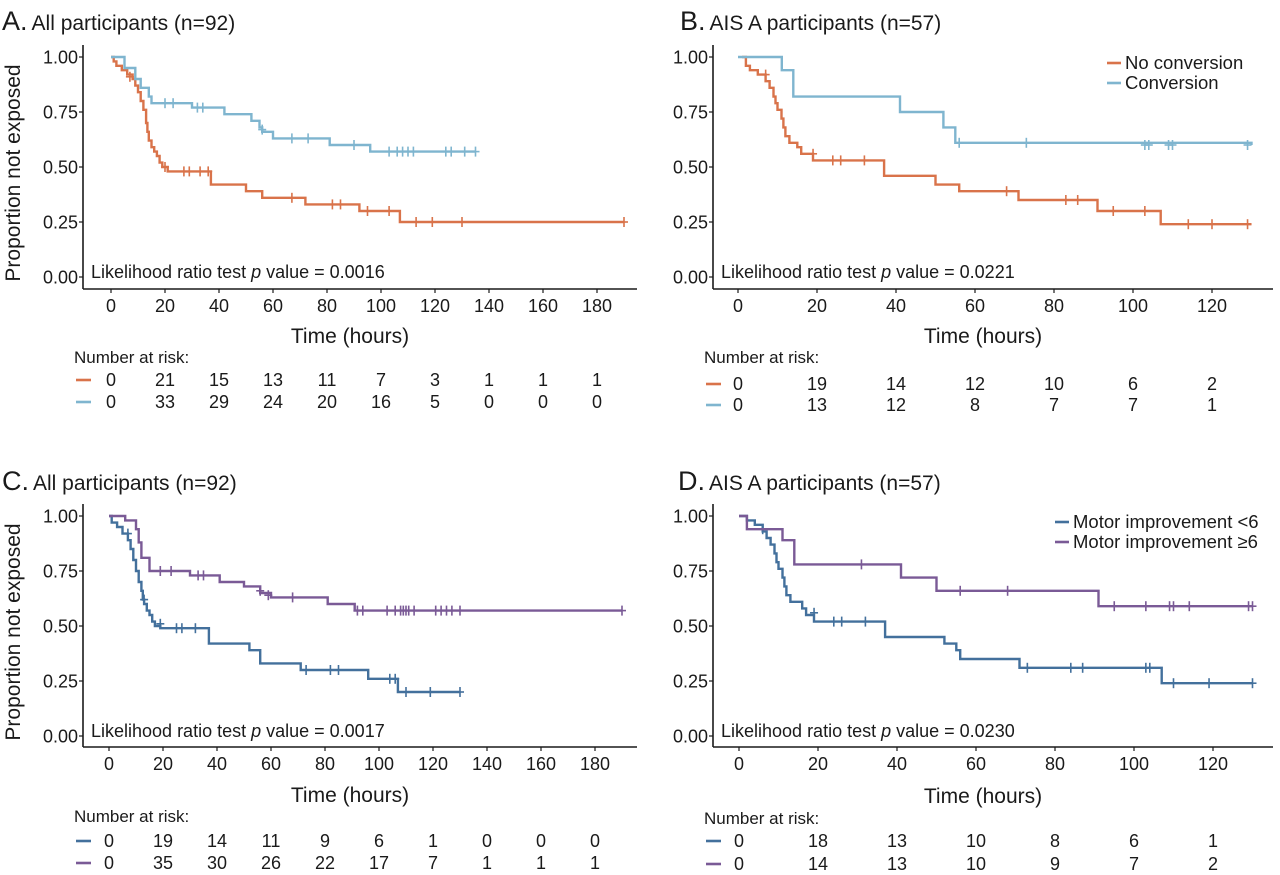 The width and height of the screenshot is (1280, 875). I want to click on panel-title: B. AIS A participants (n=57), so click(810, 21).